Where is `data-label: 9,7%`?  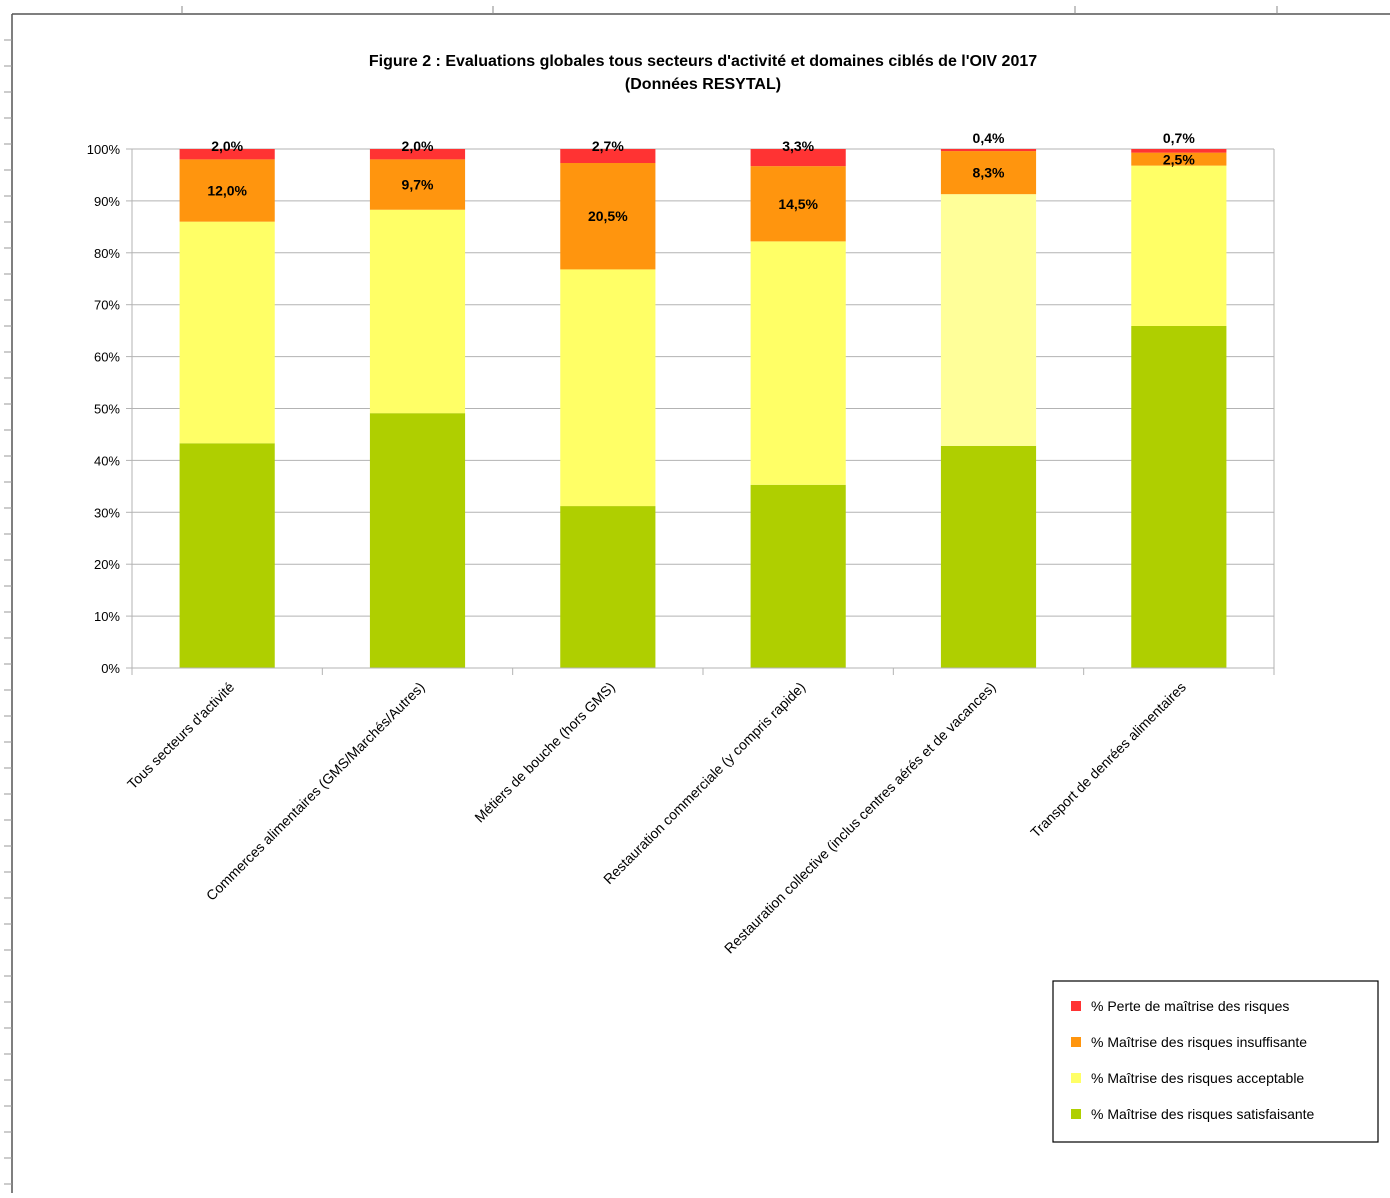
data-label: 9,7% is located at coordinates (418, 185).